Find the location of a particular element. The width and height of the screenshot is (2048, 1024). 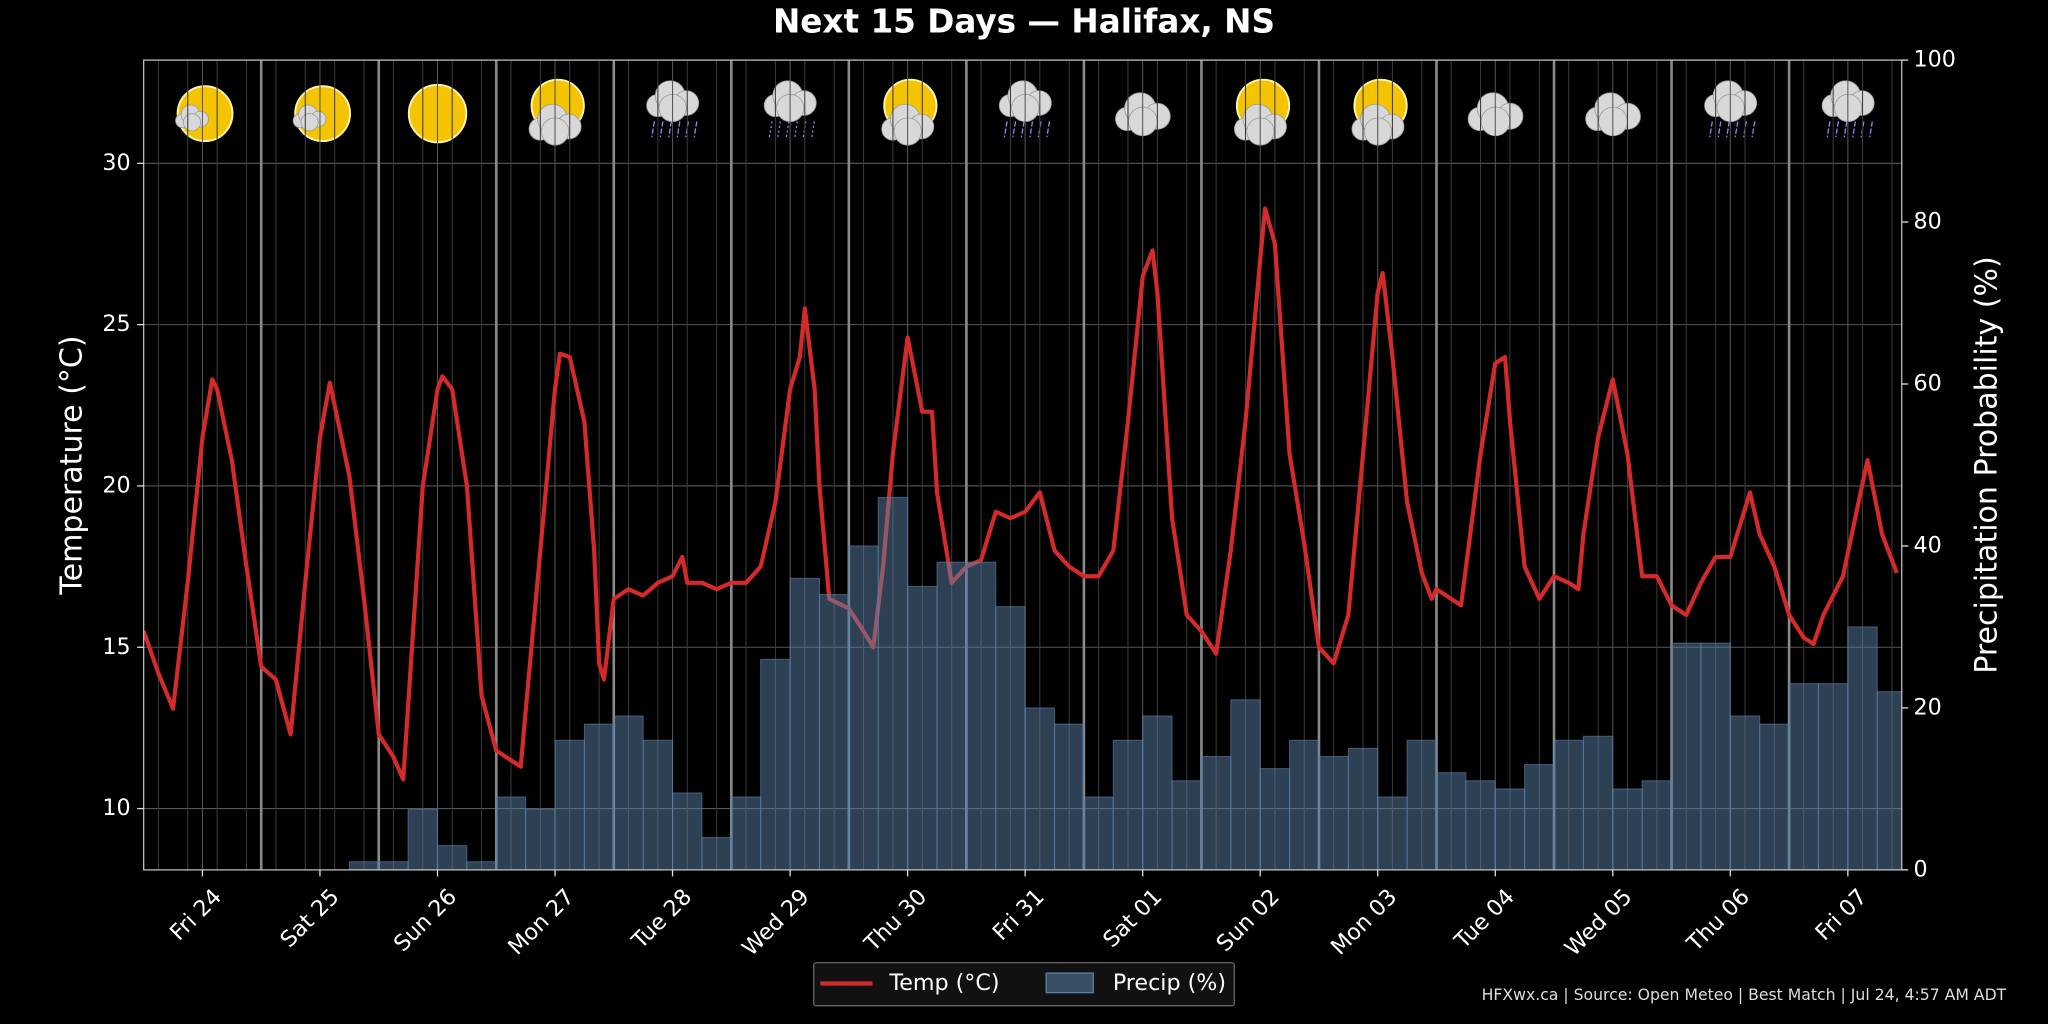

y2-tick-label: 0 is located at coordinates (1920, 869).